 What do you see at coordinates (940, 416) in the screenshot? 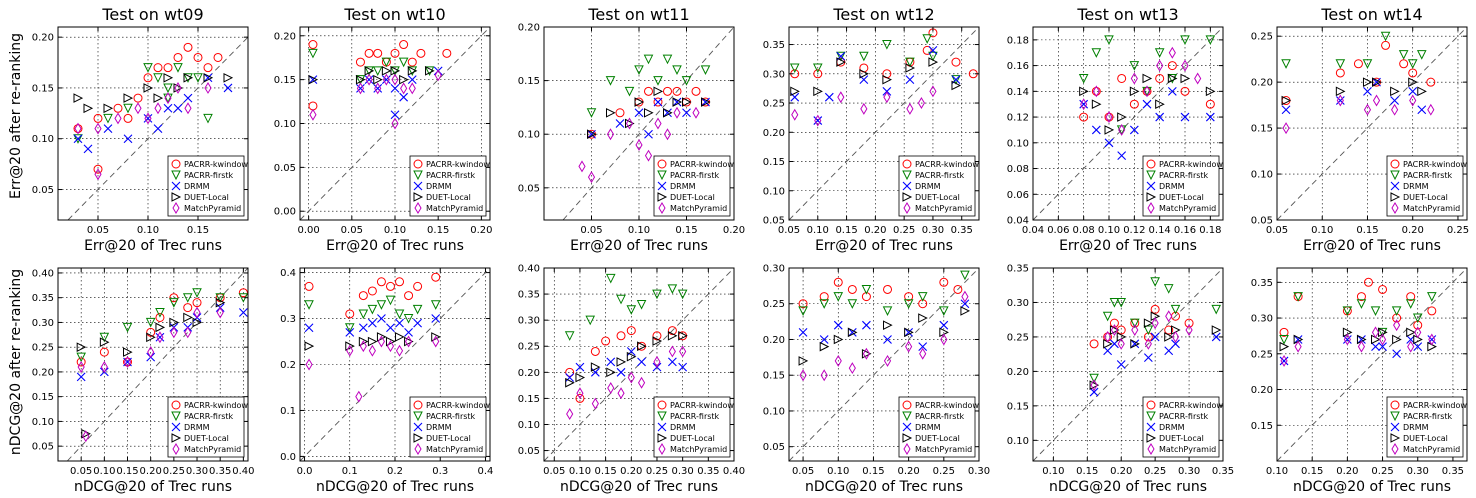
I see `chart-10-legend-label-pacrr-firstk: PACRR-firstk` at bounding box center [940, 416].